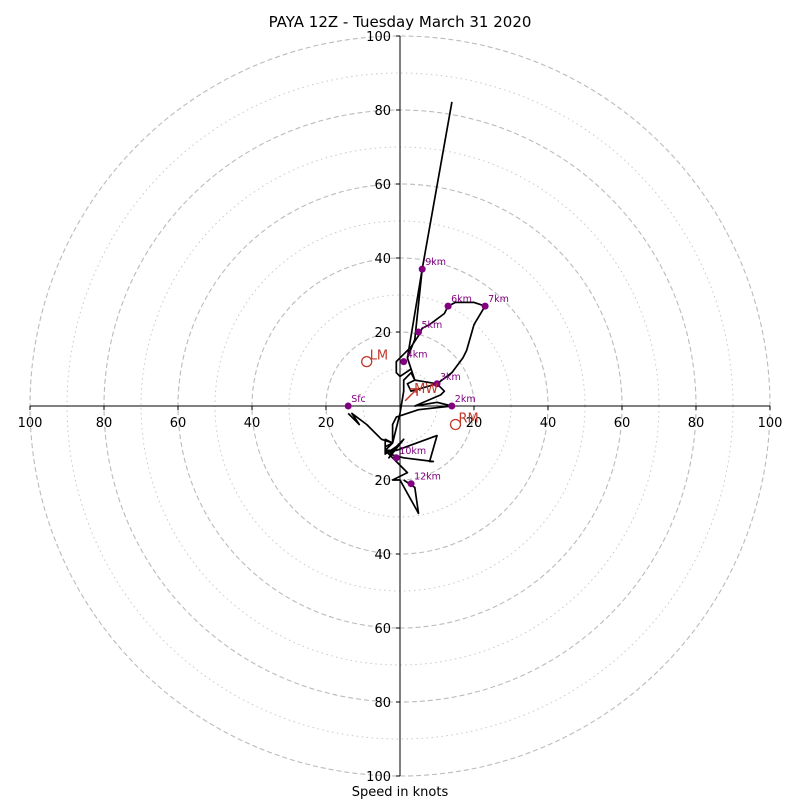 This screenshot has height=800, width=800. What do you see at coordinates (358, 399) in the screenshot?
I see `height-marker-label: Sfc` at bounding box center [358, 399].